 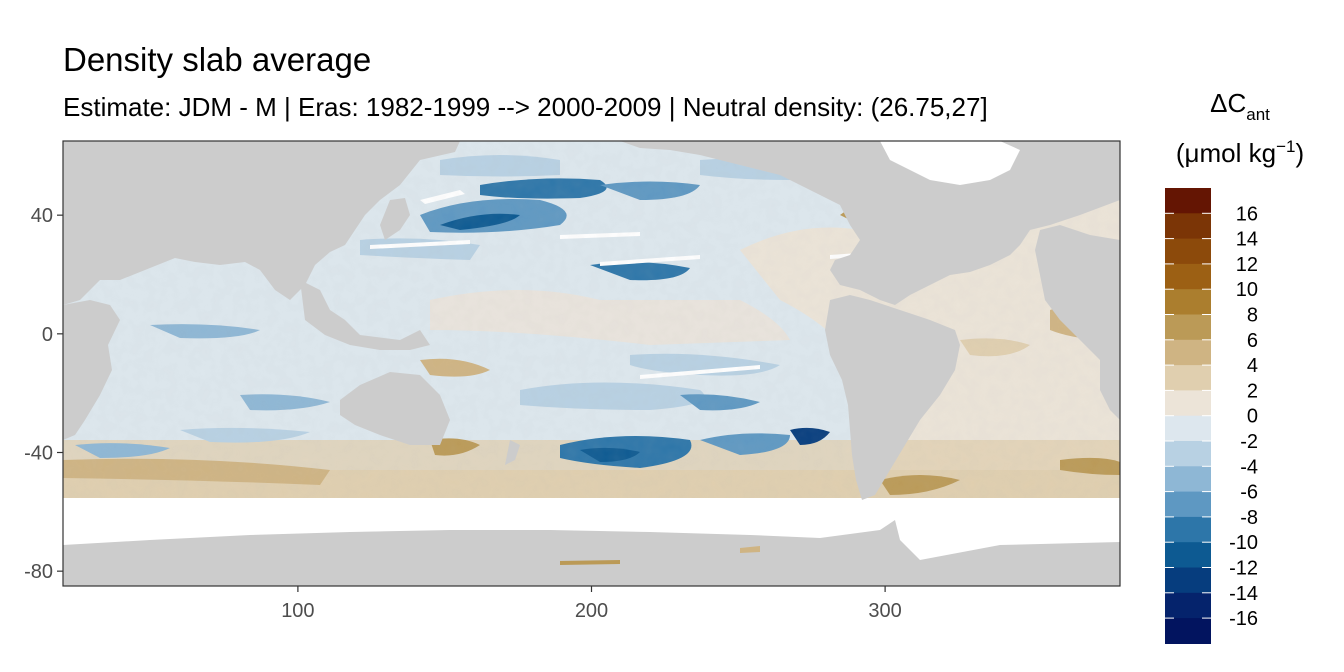 I want to click on legend-break-label: 0, so click(x=1252, y=417).